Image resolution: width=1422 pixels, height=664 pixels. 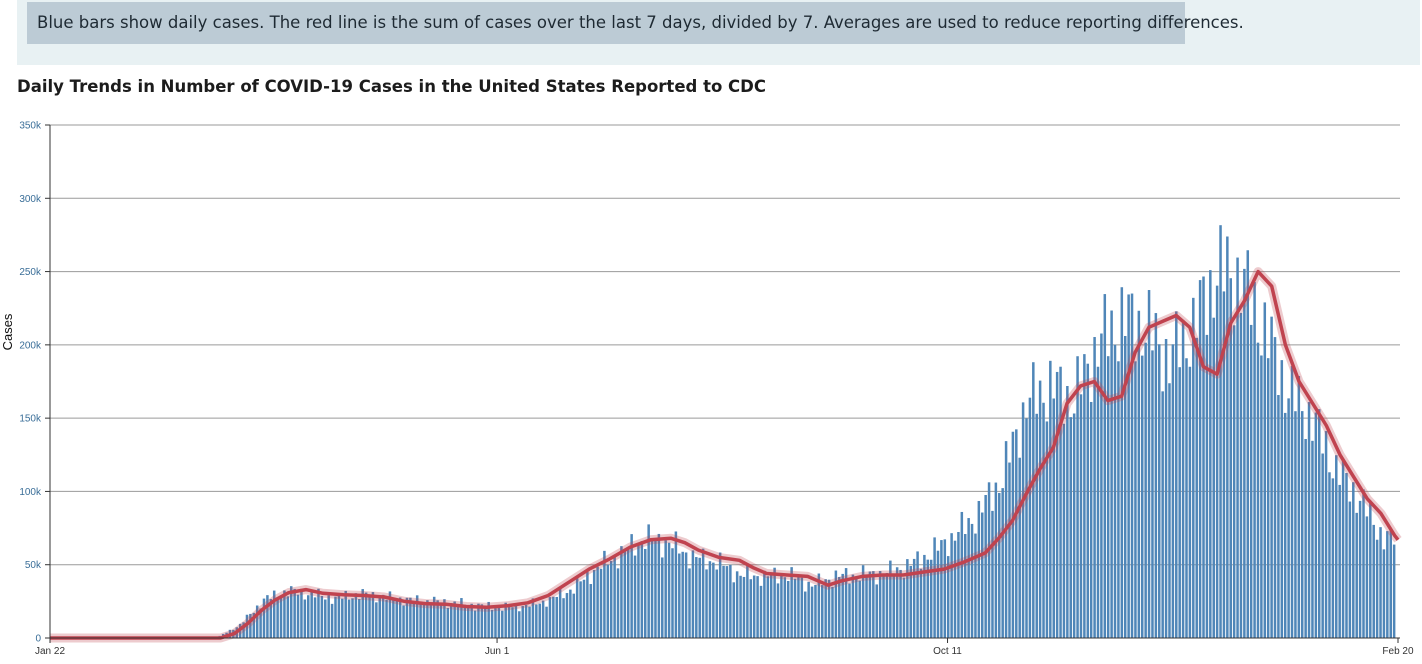 I want to click on x-tick-label: Jan 22, so click(x=50, y=651).